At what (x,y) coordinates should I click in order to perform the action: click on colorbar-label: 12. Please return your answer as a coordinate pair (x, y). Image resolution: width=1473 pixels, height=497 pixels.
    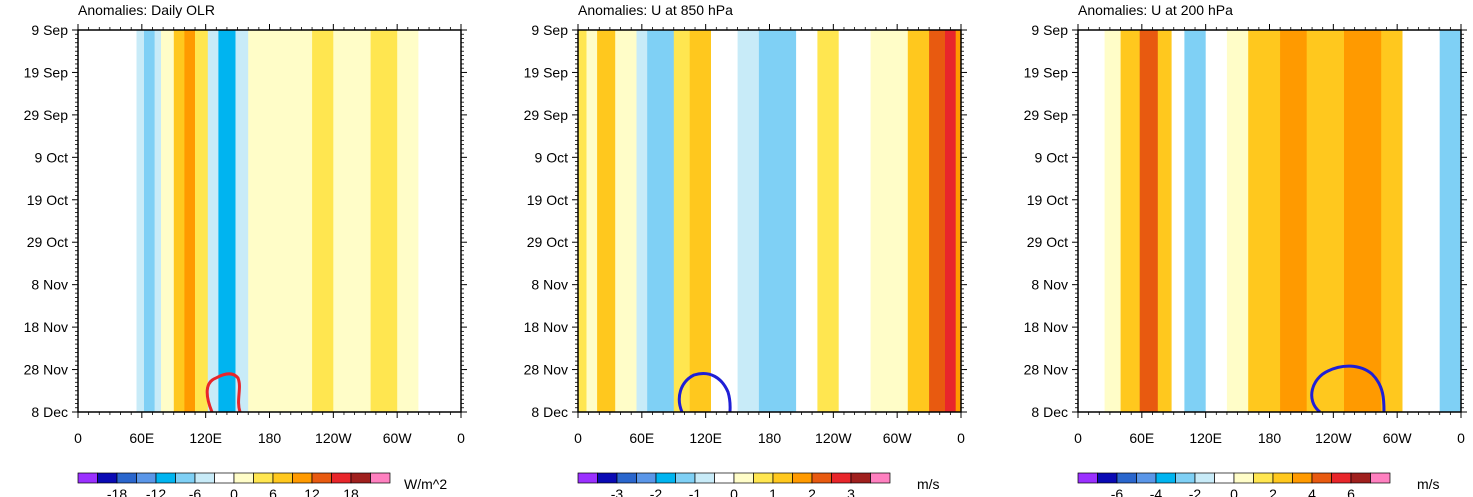
    Looking at the image, I should click on (312, 491).